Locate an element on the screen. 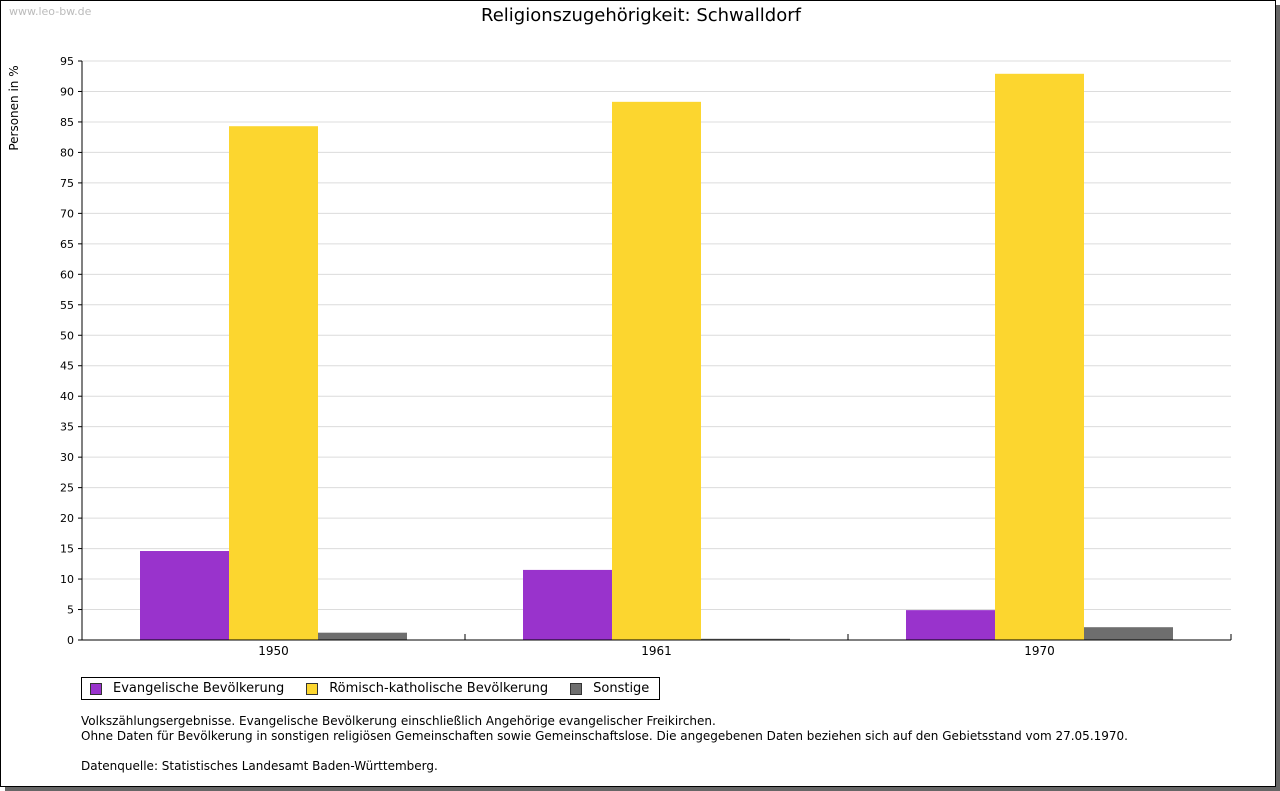 This screenshot has height=791, width=1280. y-tick-label: 15 is located at coordinates (67, 549).